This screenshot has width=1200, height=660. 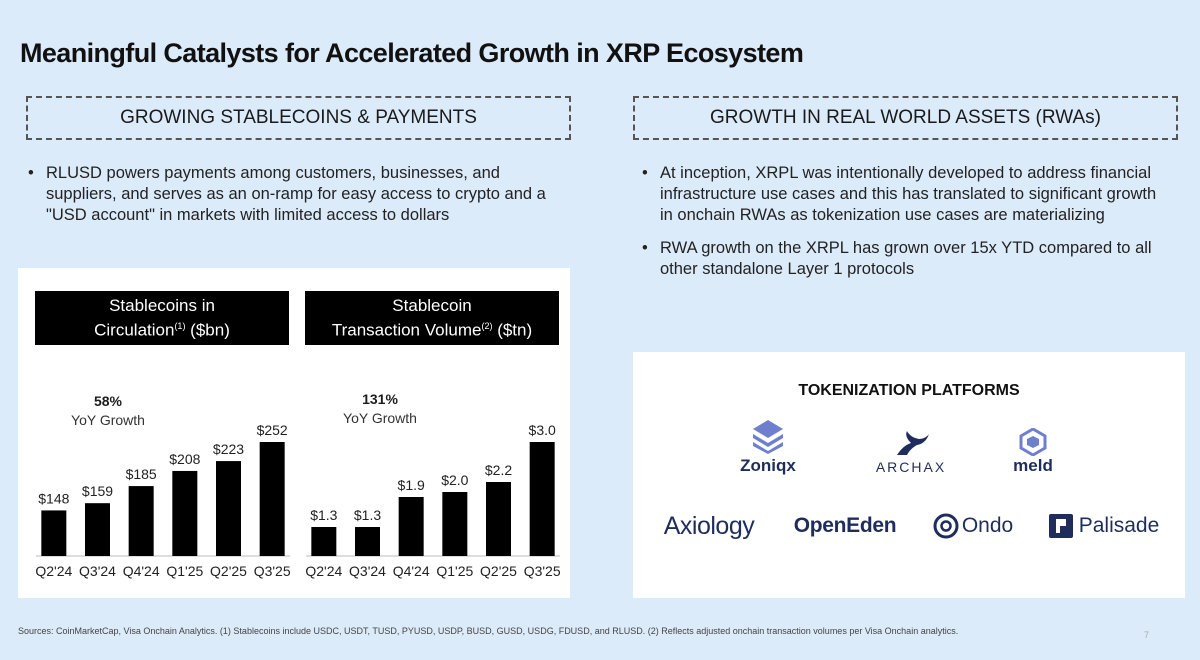 What do you see at coordinates (411, 485) in the screenshot?
I see `data-label: $1.9` at bounding box center [411, 485].